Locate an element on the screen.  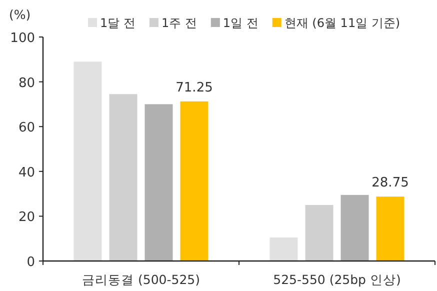
legend-label: 1주 전 is located at coordinates (179, 23).